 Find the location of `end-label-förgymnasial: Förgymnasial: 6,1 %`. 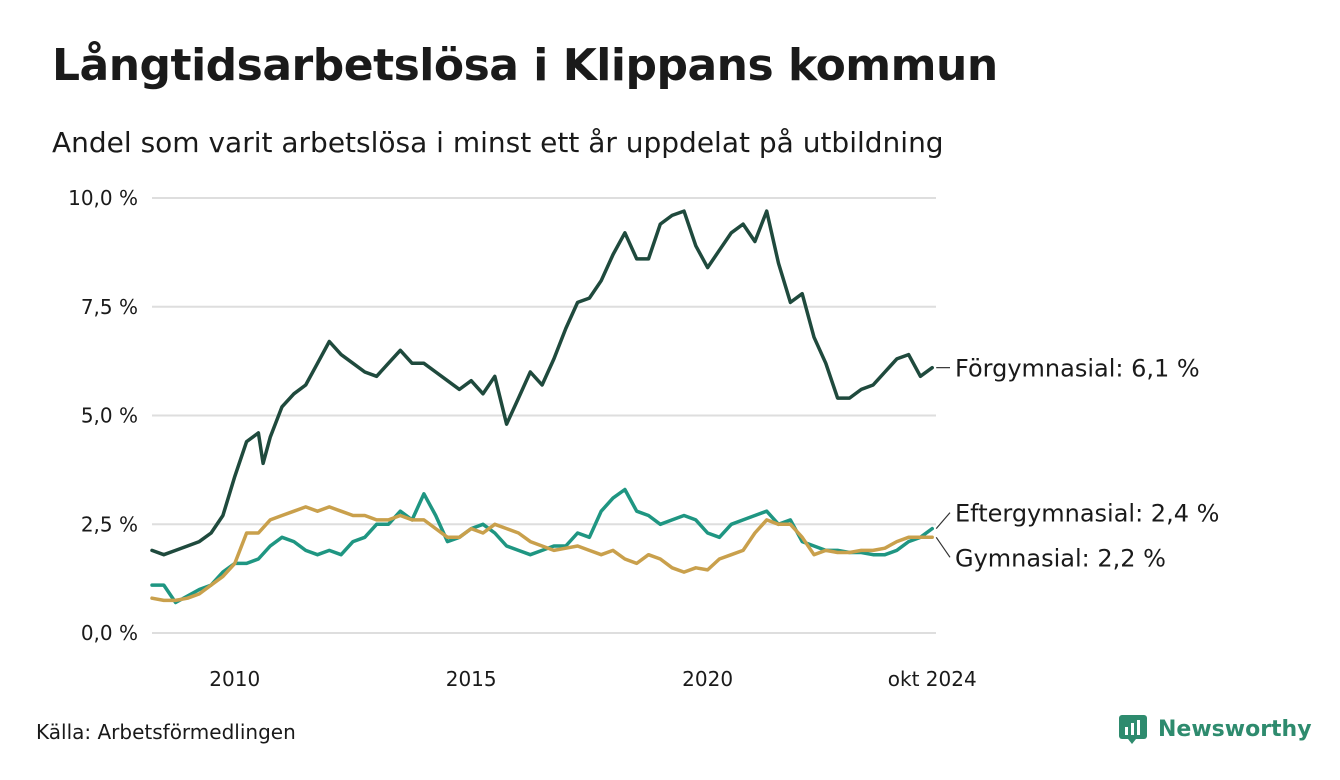

end-label-förgymnasial: Förgymnasial: 6,1 % is located at coordinates (1077, 369).